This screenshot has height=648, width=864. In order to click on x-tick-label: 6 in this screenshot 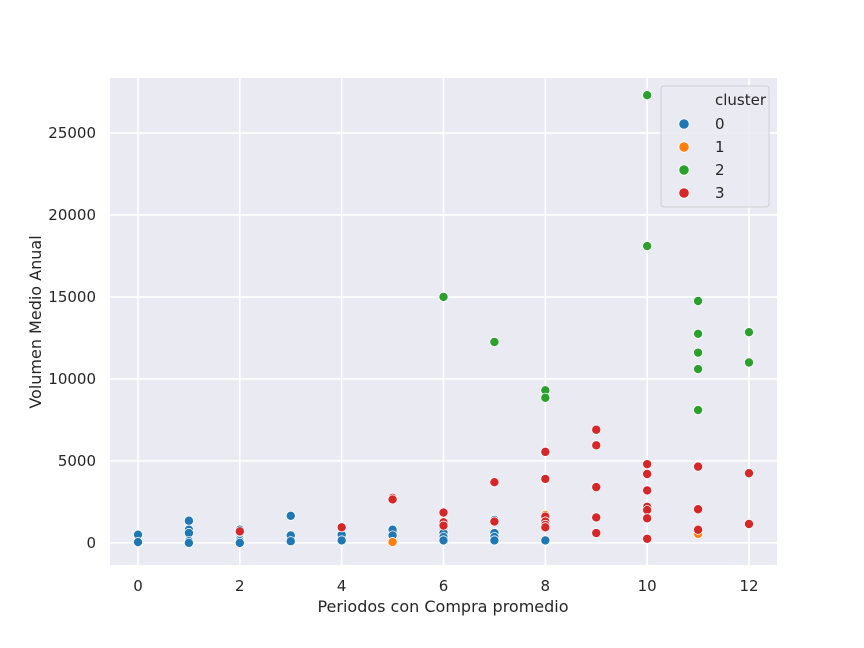, I will do `click(444, 586)`.